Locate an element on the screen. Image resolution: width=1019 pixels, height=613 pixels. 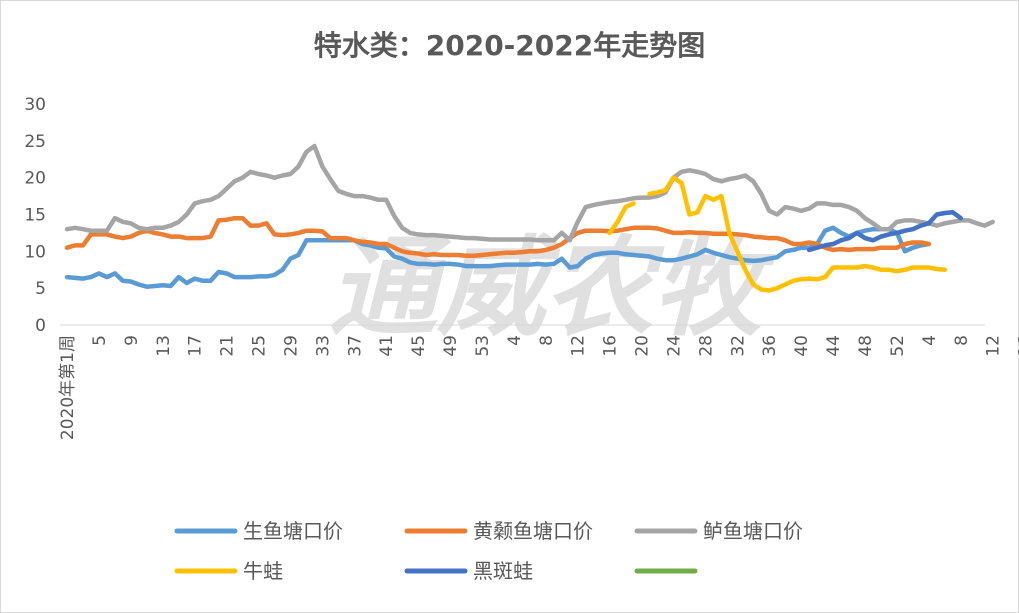
x-tick-label: 13 is located at coordinates (164, 346).